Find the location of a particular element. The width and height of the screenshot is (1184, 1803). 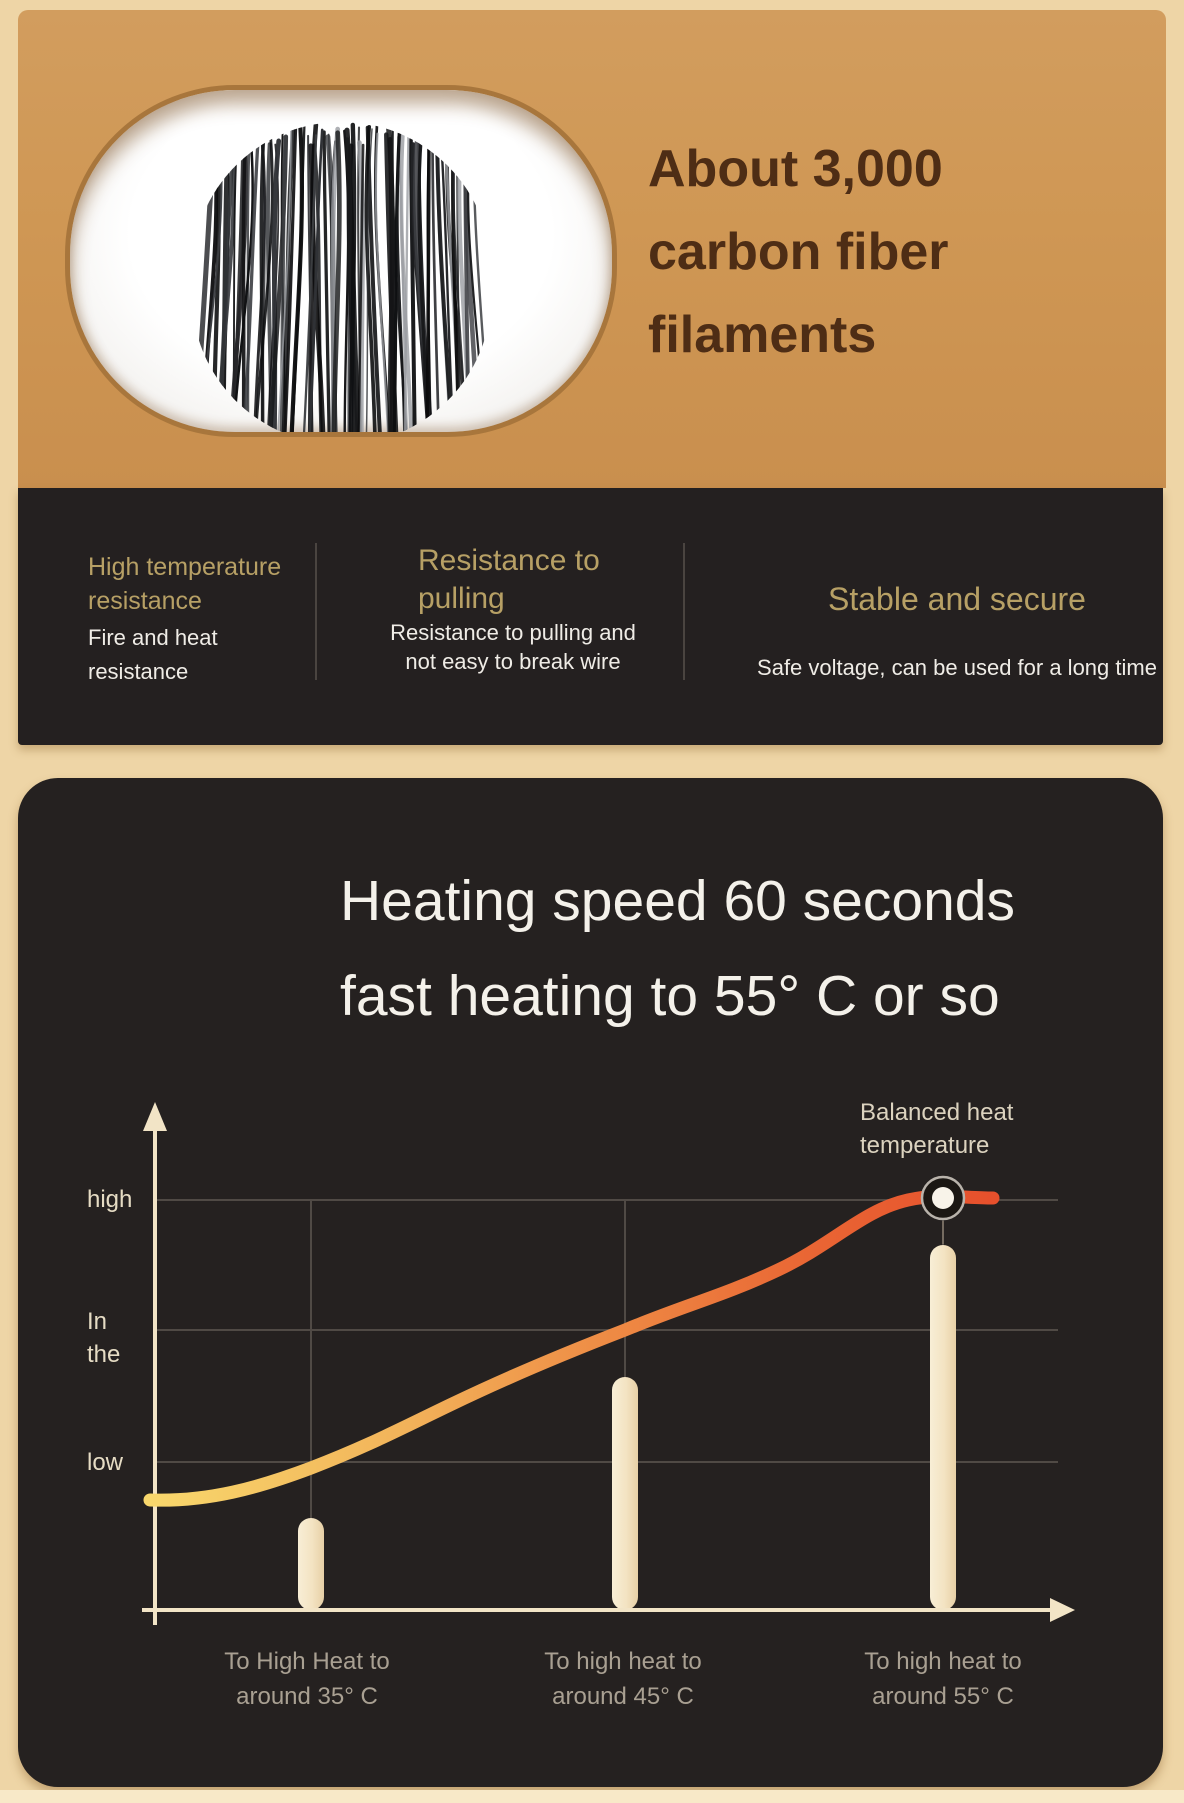

feature-1-body-line-1: Fire and heat is located at coordinates (153, 637).